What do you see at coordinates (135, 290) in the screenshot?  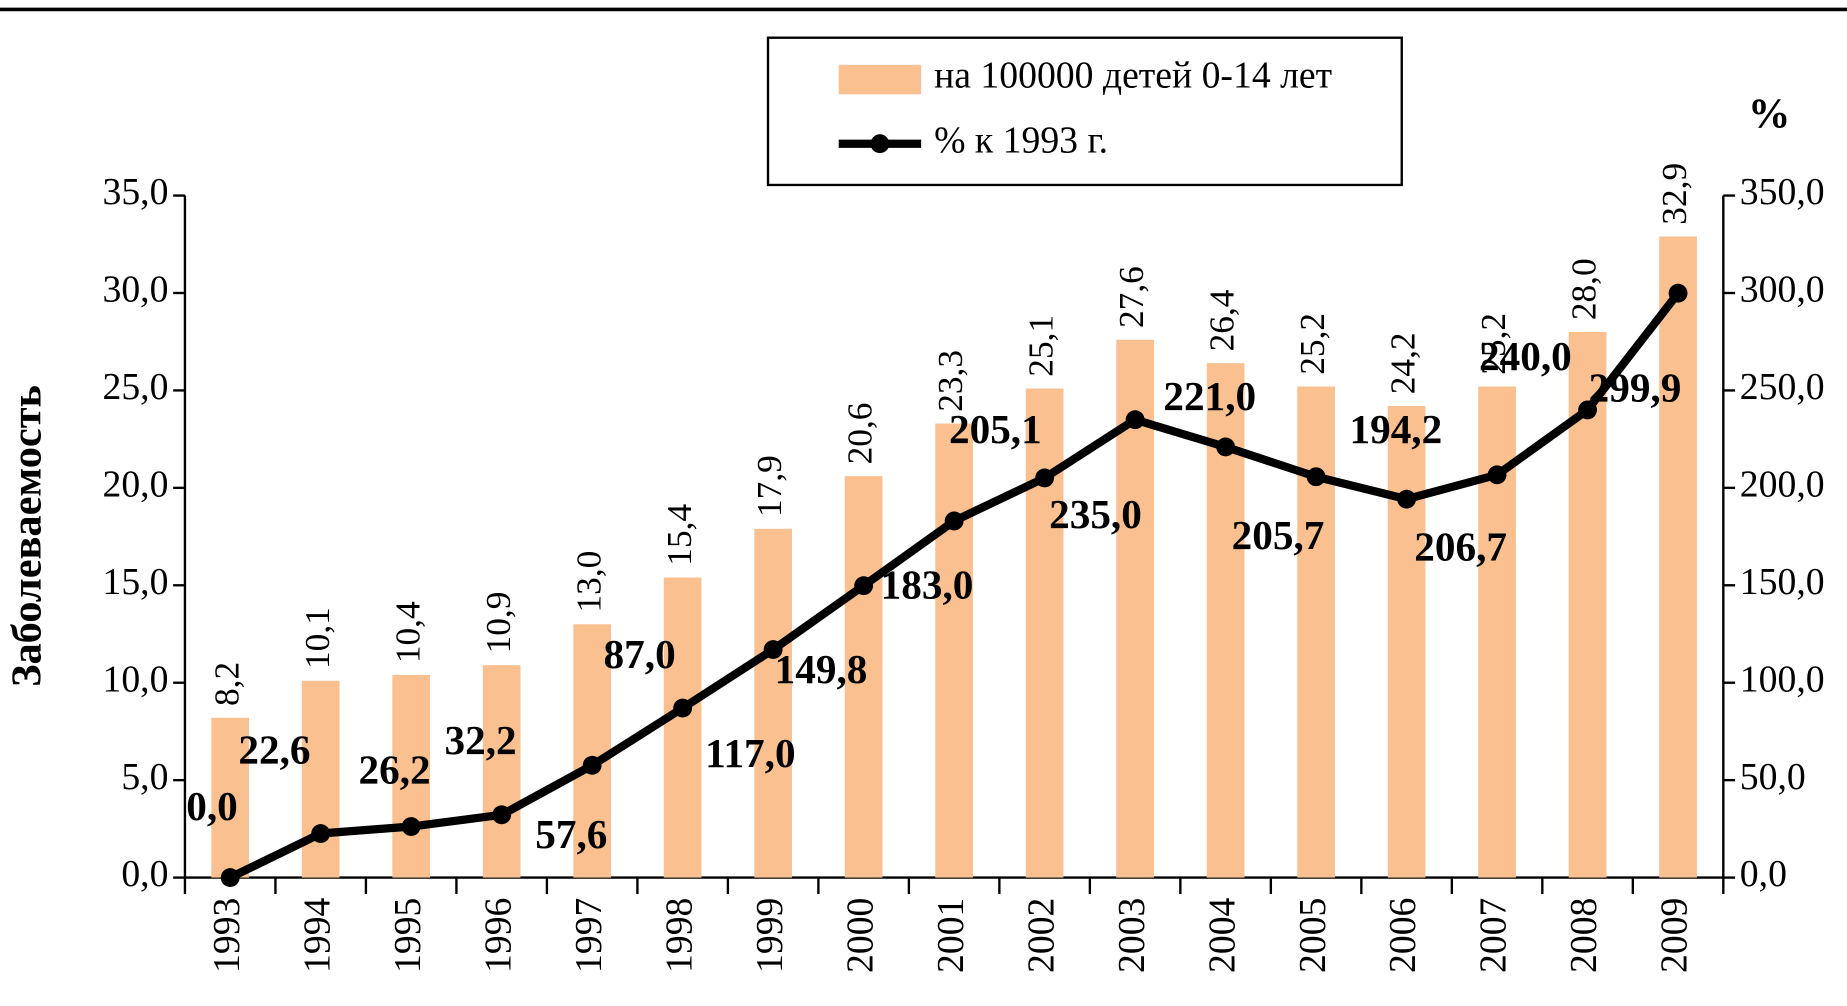 I see `y-tick-label: 30,0` at bounding box center [135, 290].